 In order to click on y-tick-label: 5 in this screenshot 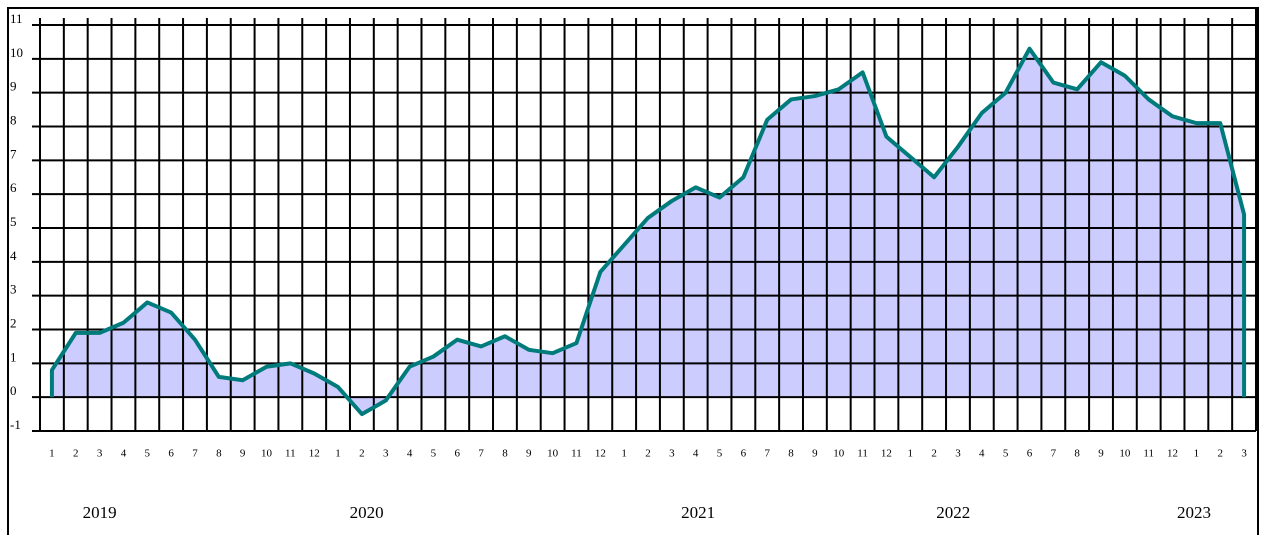, I will do `click(13, 221)`.